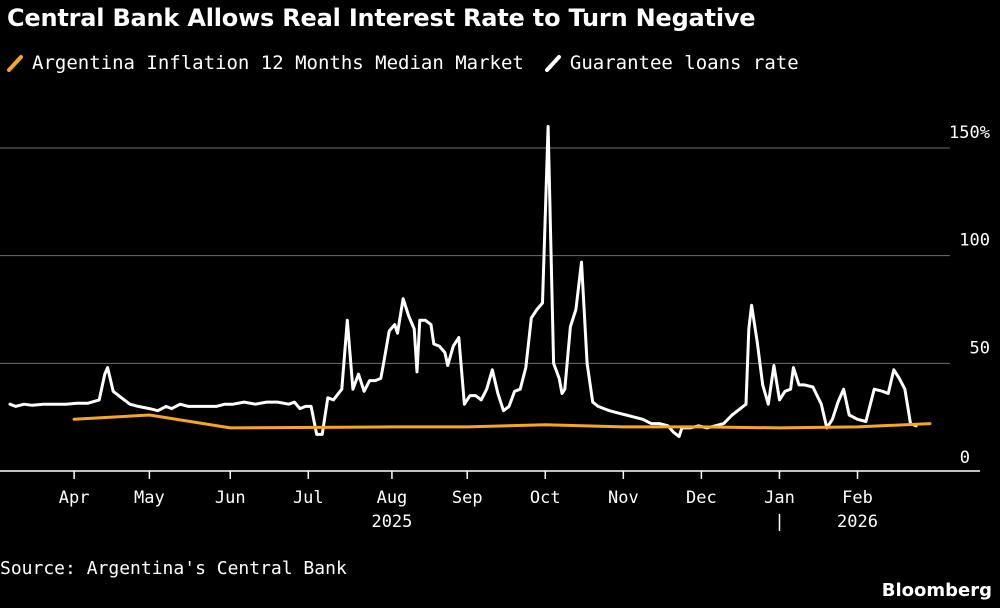 The height and width of the screenshot is (608, 1000). Describe the element at coordinates (980, 348) in the screenshot. I see `y-tick-label: 50` at that location.